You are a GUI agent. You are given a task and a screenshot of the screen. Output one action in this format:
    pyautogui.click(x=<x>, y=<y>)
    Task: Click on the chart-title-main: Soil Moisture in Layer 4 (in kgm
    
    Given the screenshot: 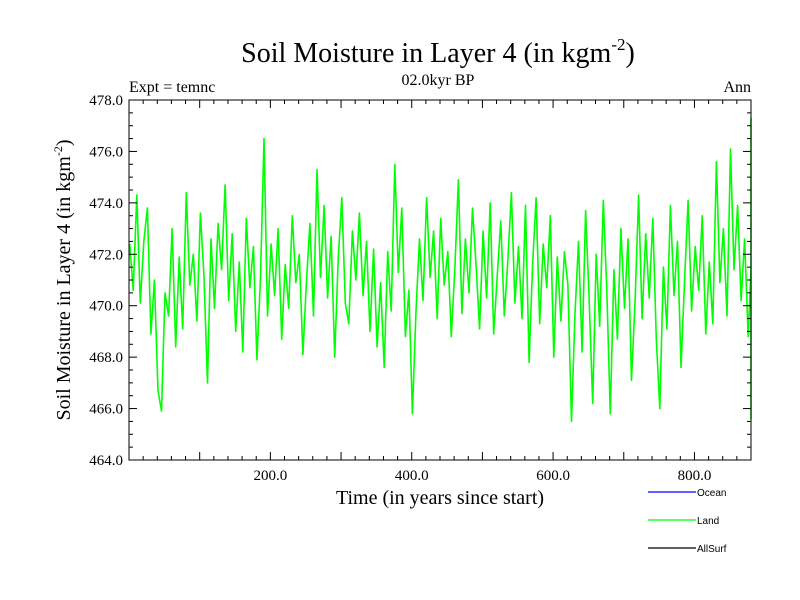 What is the action you would take?
    pyautogui.click(x=426, y=53)
    